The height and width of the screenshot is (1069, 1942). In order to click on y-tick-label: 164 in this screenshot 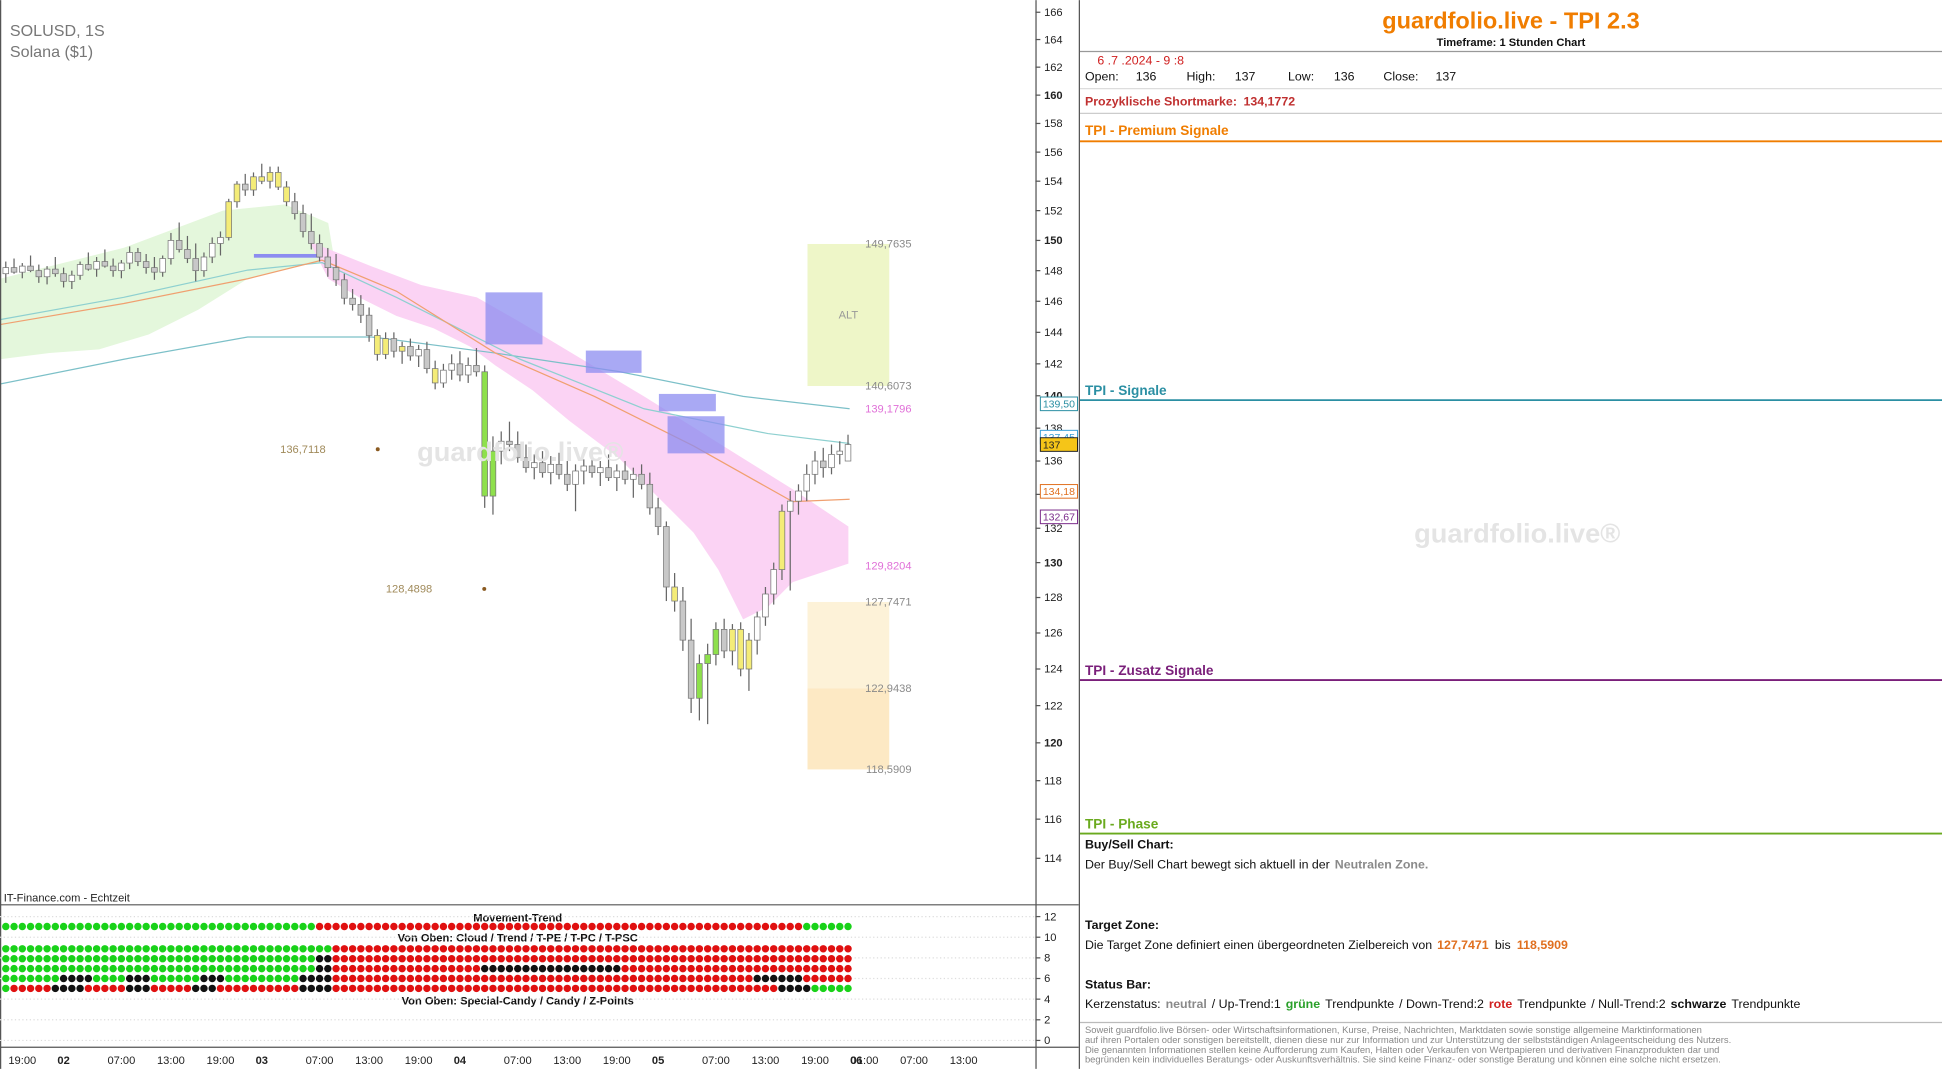, I will do `click(1053, 40)`.